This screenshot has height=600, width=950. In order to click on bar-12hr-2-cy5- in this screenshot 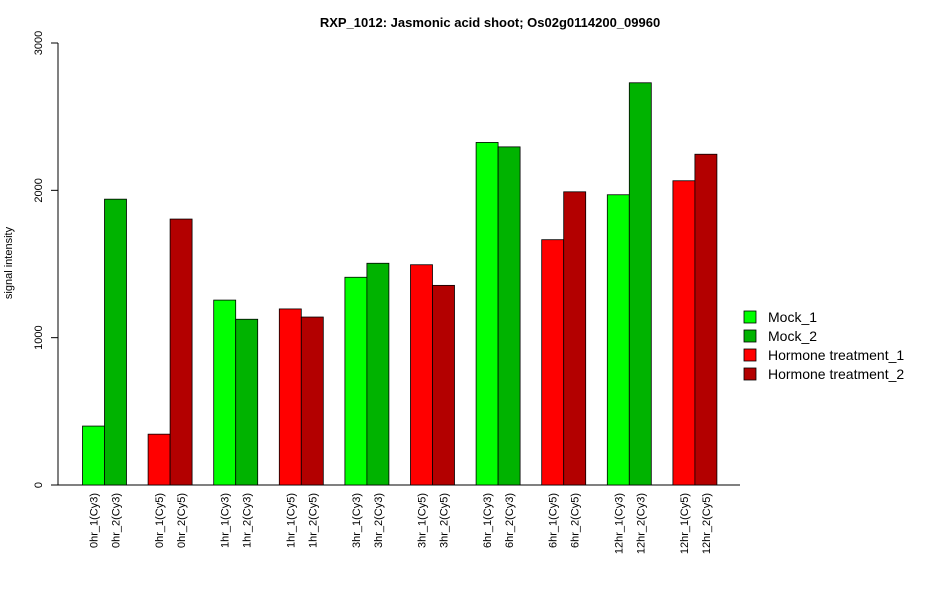, I will do `click(706, 319)`.